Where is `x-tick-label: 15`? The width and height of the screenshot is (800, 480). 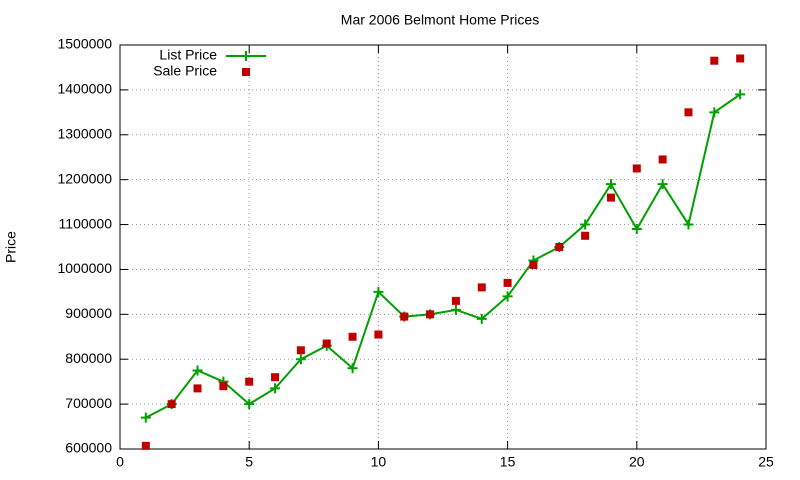
x-tick-label: 15 is located at coordinates (508, 462).